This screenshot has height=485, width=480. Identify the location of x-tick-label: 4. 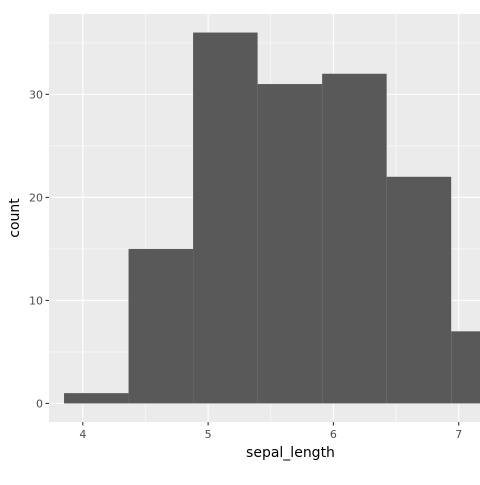
(82, 434).